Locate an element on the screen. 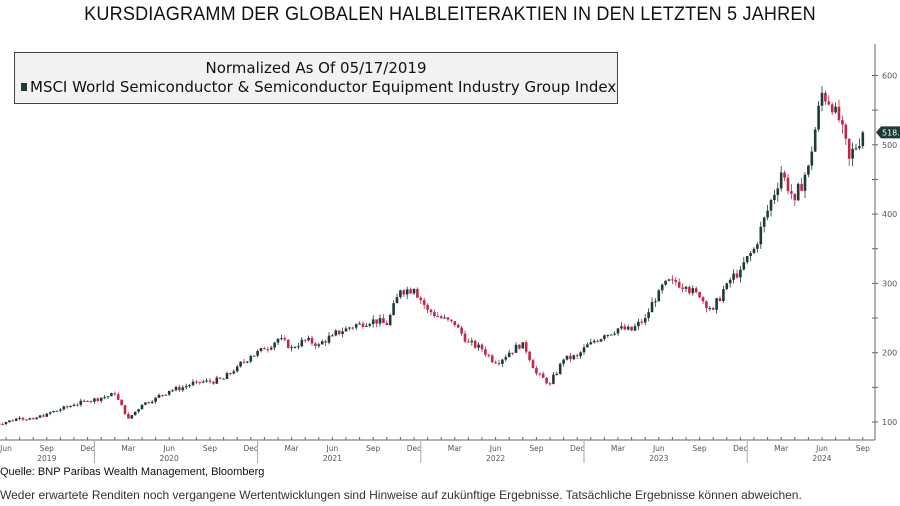 The width and height of the screenshot is (900, 506). year-label: 2021 is located at coordinates (332, 458).